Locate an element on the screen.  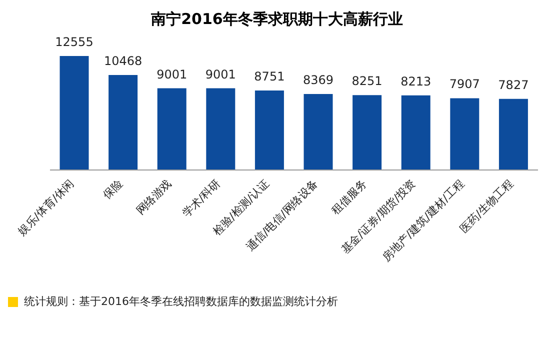
data-label: 8751 is located at coordinates (269, 77).